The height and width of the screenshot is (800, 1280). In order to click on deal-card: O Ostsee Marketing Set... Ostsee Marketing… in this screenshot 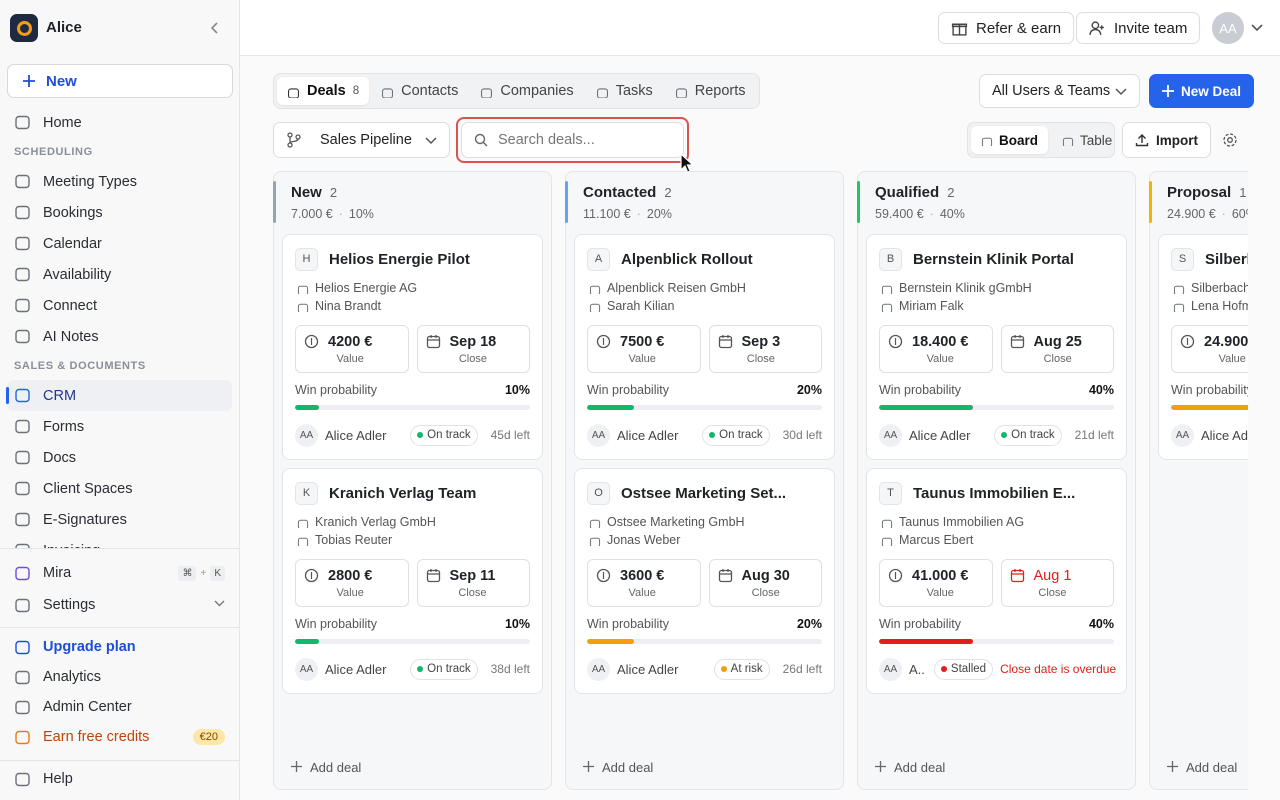, I will do `click(704, 581)`.